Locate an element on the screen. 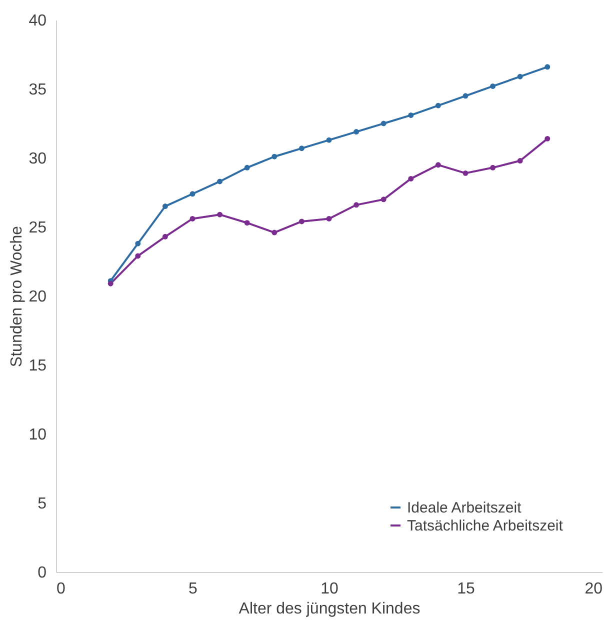 The image size is (614, 624). x-tick-label: 10 is located at coordinates (329, 589).